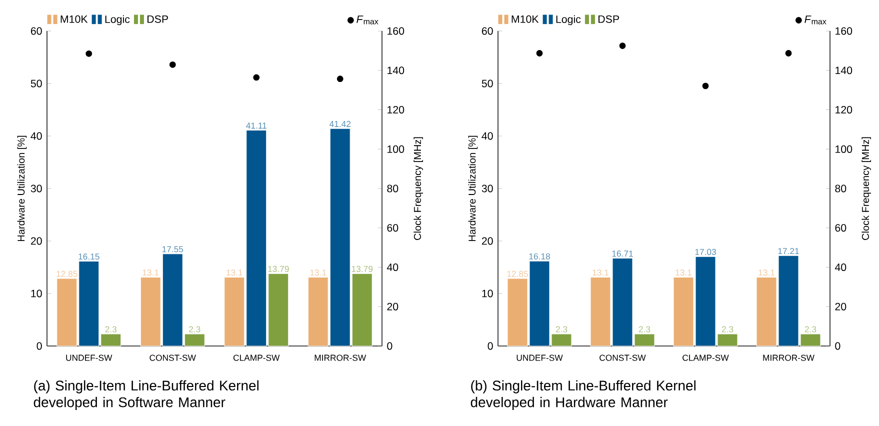 The image size is (879, 426). Describe the element at coordinates (583, 395) in the screenshot. I see `text: (b) Single-Item Line-Buffered Kernel developed in Hardware Manner` at that location.